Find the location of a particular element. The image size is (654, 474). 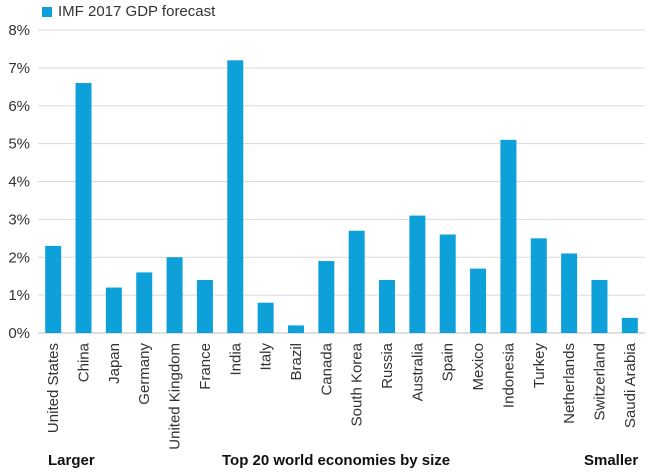

x-tick-label: Spain is located at coordinates (448, 362).